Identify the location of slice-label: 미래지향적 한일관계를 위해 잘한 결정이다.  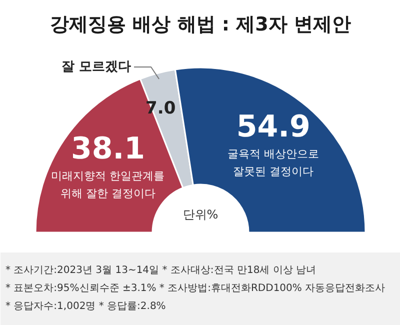
(108, 184).